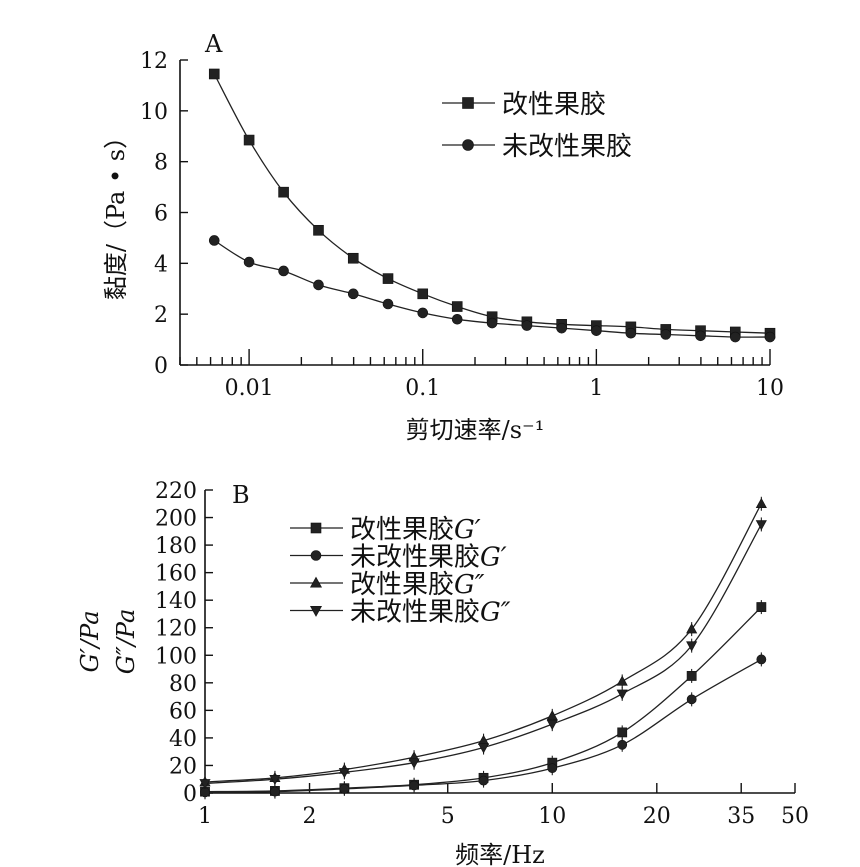 The image size is (860, 867). I want to click on y-tick-label-a: 6, so click(161, 214).